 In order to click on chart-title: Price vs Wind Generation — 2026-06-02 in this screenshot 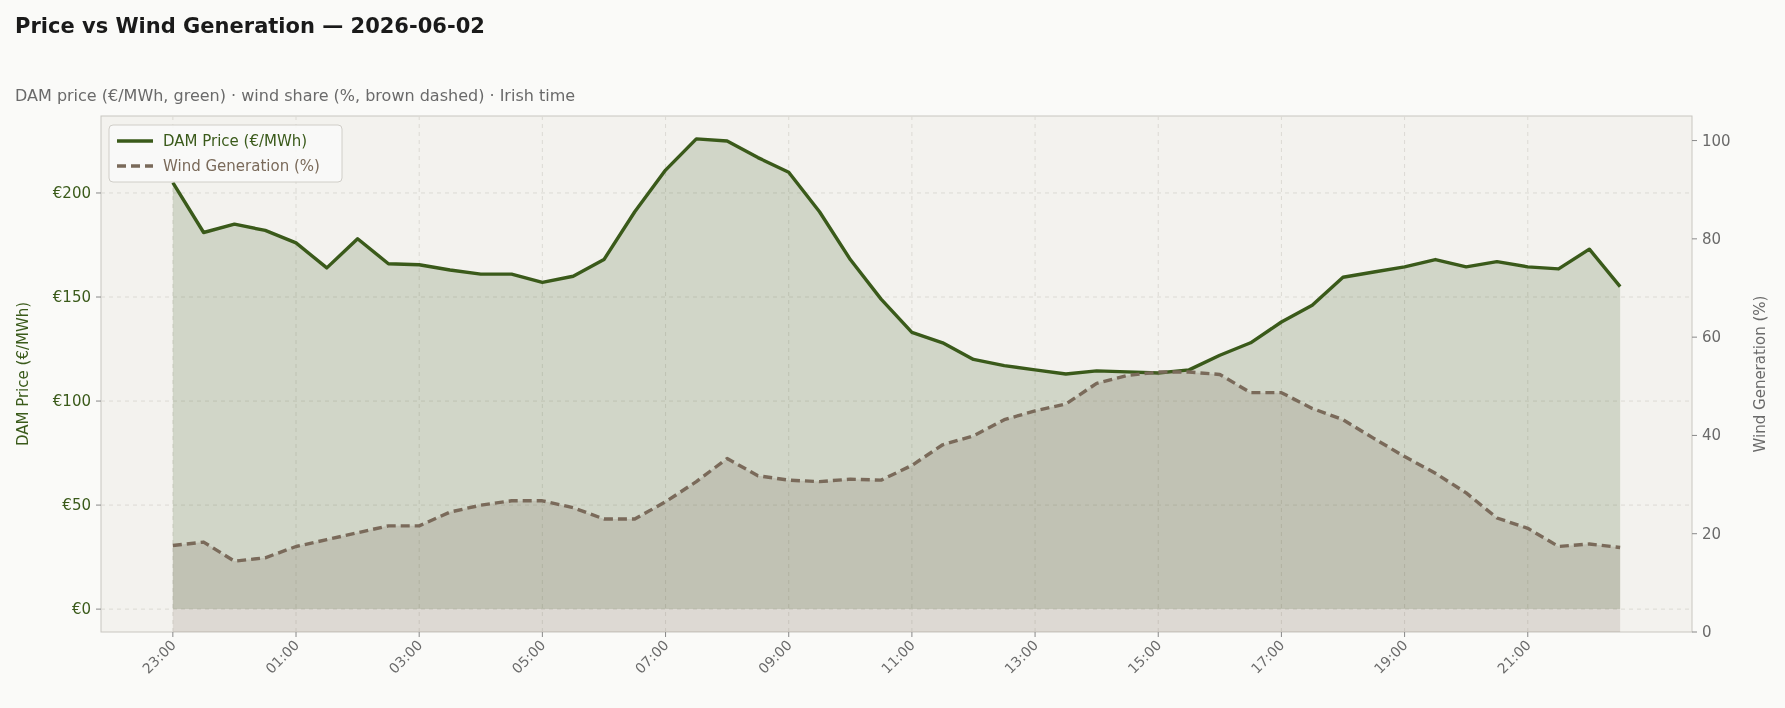, I will do `click(250, 26)`.